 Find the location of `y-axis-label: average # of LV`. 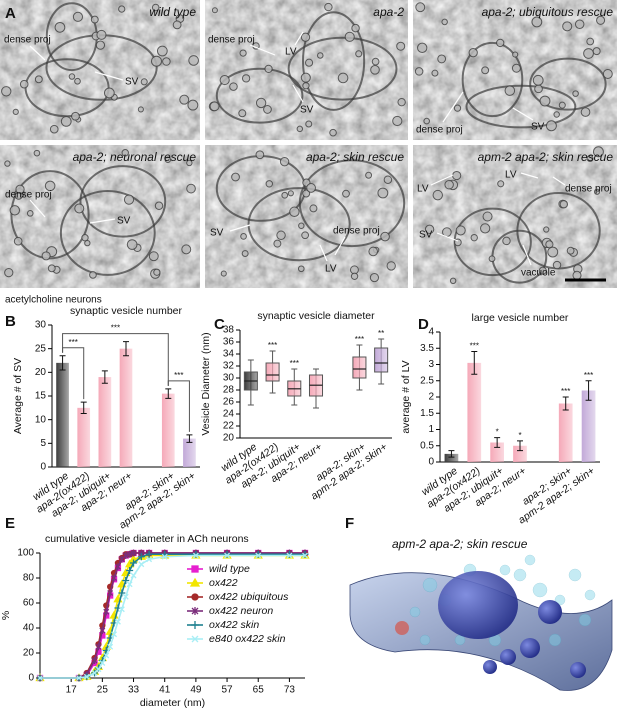

y-axis-label: average # of LV is located at coordinates (406, 396).